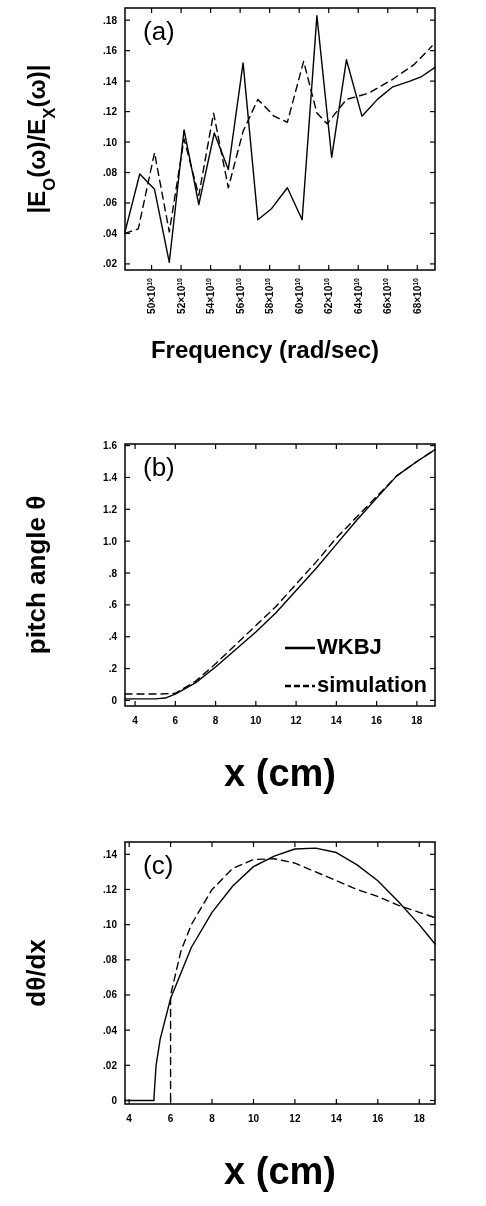  Describe the element at coordinates (36, 972) in the screenshot. I see `y-axis-title: dθ/dx` at that location.